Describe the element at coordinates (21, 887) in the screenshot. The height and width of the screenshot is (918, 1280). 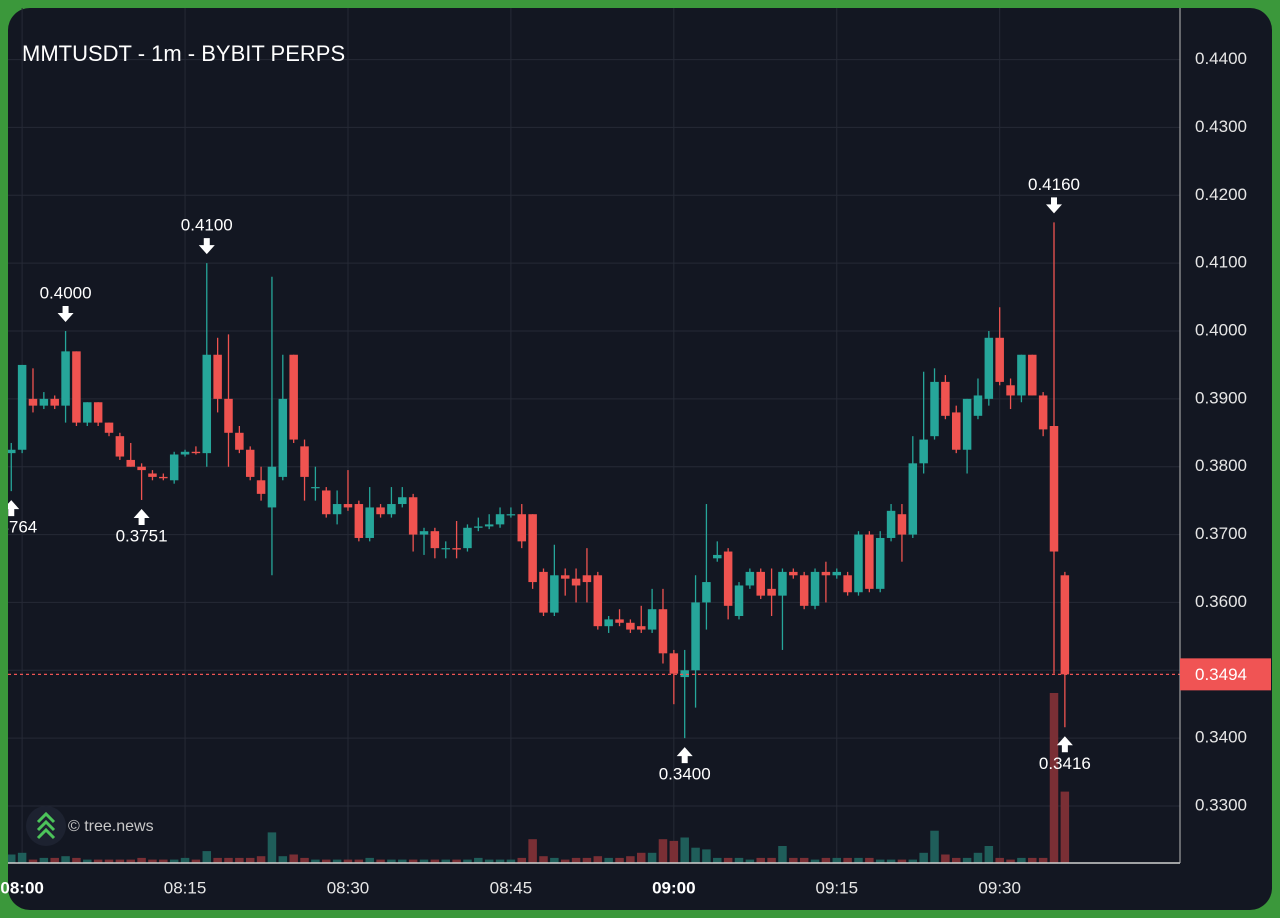
I see `x-tick-label: 08:00` at that location.